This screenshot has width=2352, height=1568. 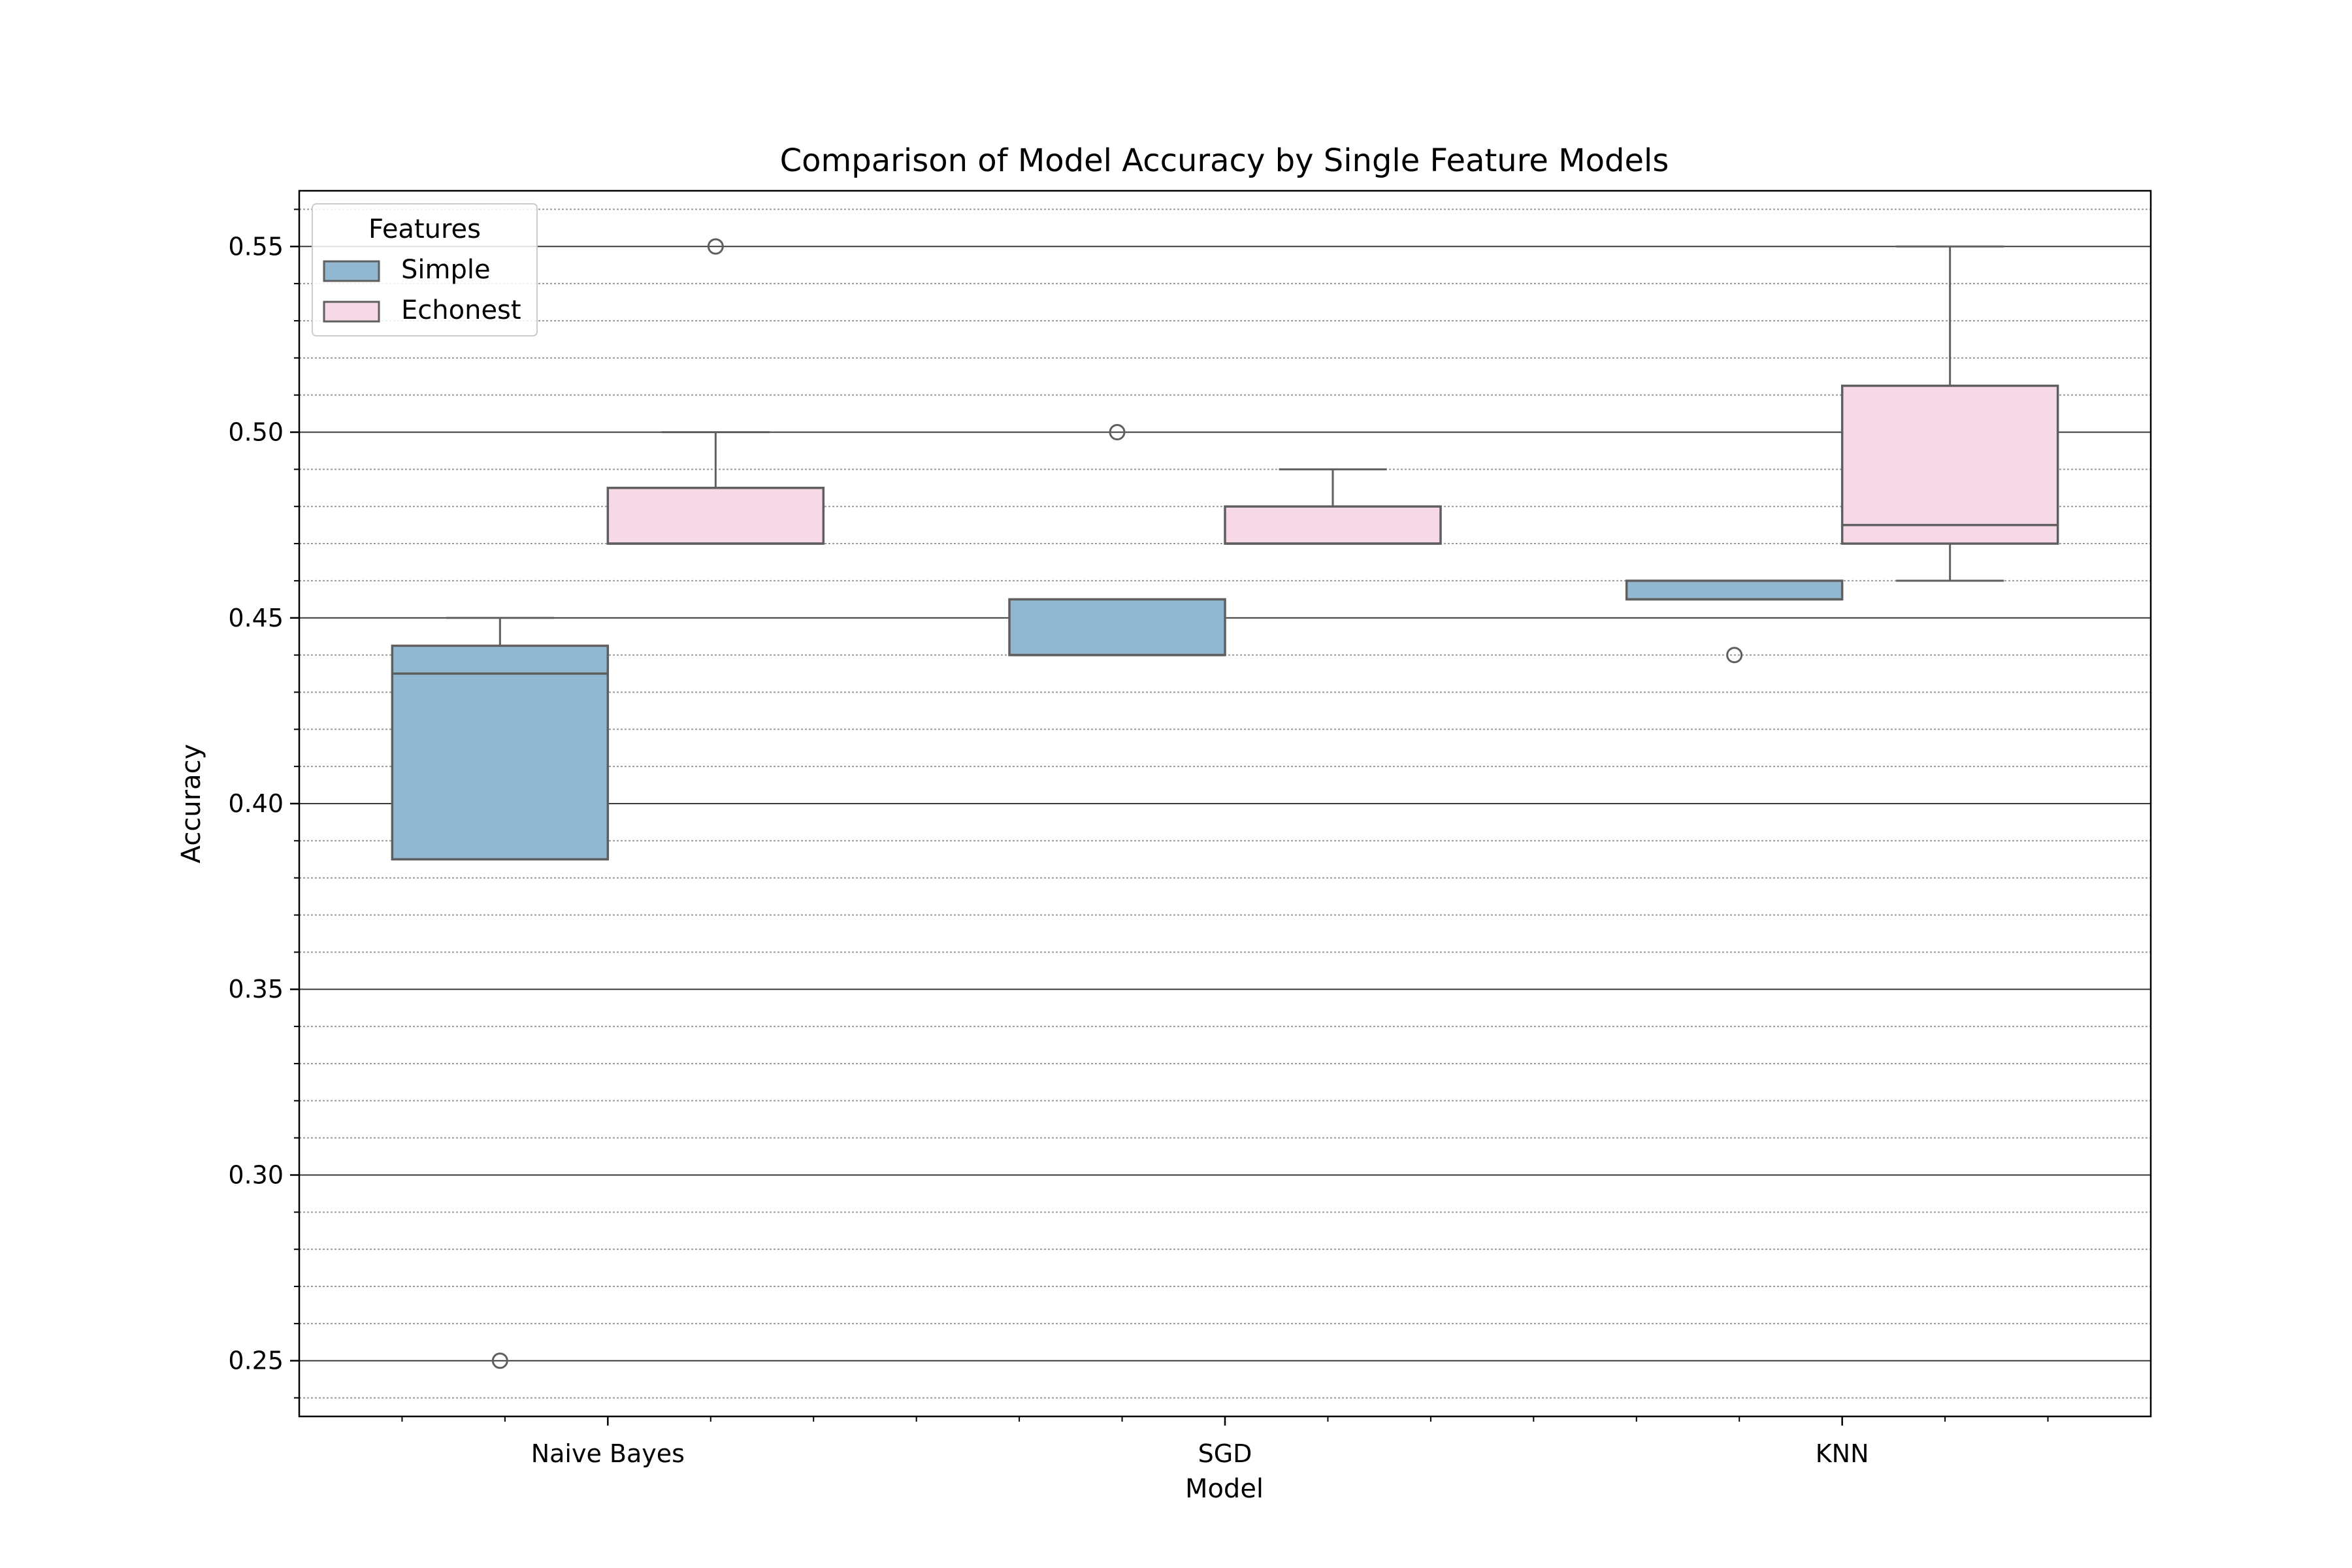 I want to click on legend-title: Features, so click(x=424, y=229).